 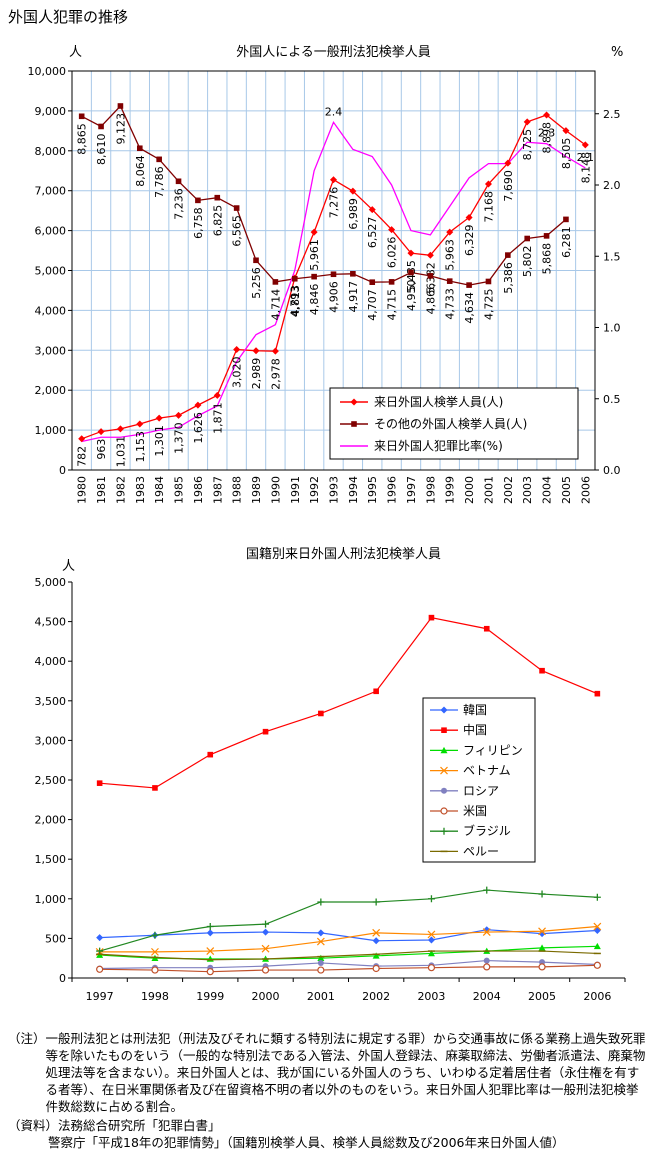 I want to click on data-label: 5,961, so click(x=314, y=255).